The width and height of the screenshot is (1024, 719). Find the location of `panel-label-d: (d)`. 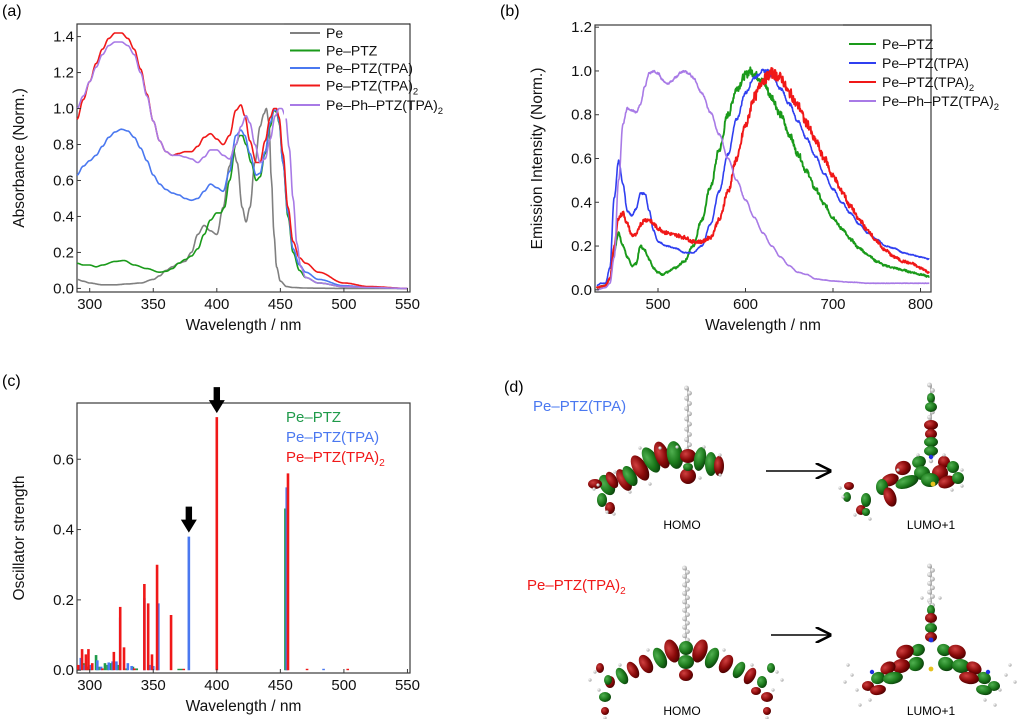

panel-label-d: (d) is located at coordinates (514, 387).